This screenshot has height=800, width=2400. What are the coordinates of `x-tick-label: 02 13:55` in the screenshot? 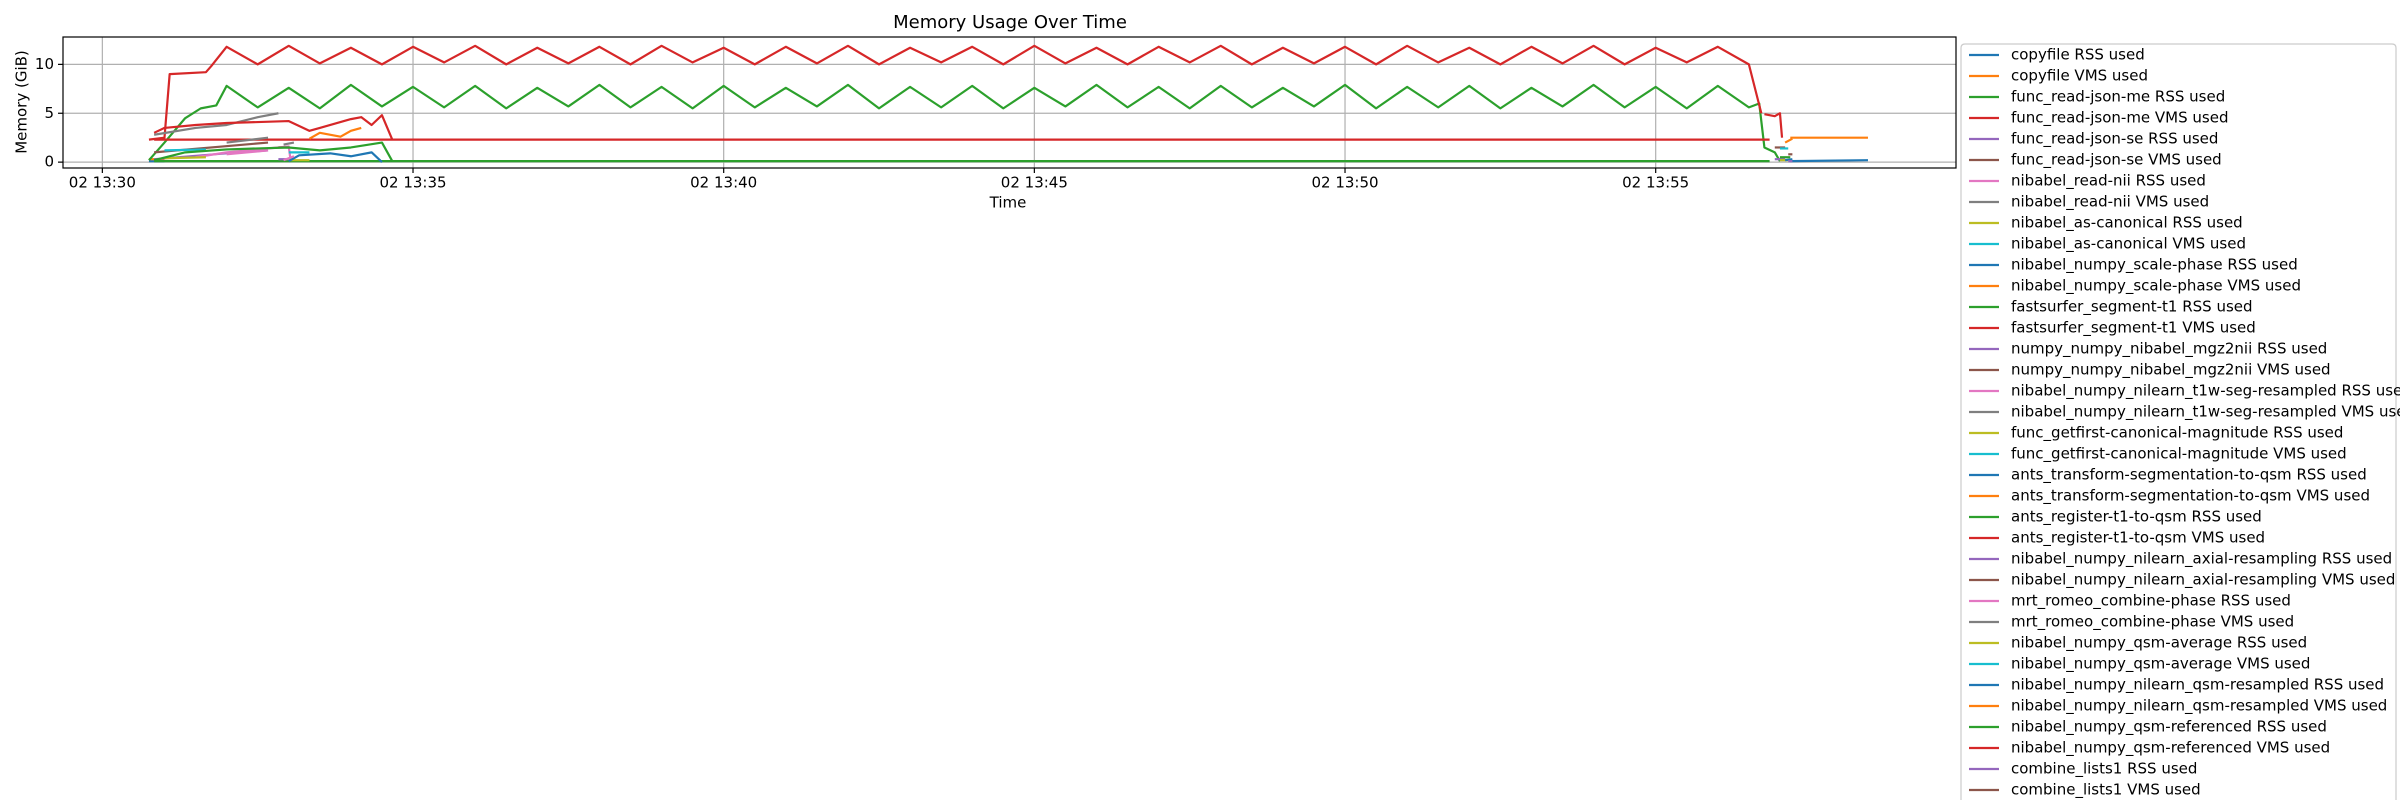 It's located at (1655, 183).